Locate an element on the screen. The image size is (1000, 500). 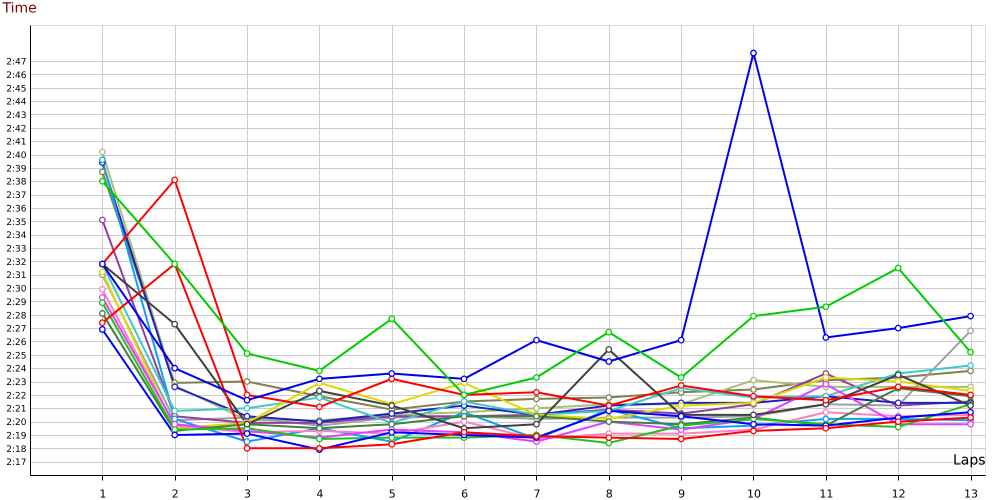
x-tick-label: 3 is located at coordinates (248, 494).